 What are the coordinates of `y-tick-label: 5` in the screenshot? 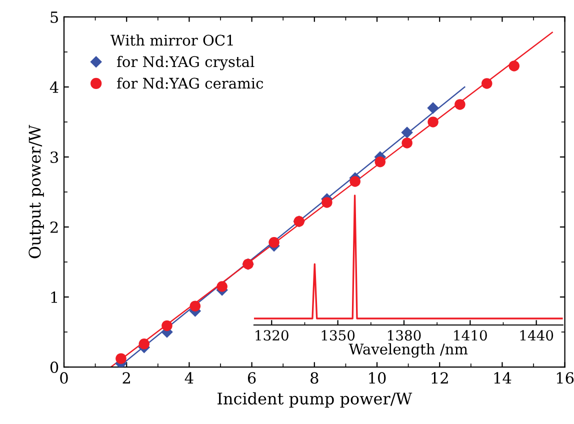 It's located at (54, 17).